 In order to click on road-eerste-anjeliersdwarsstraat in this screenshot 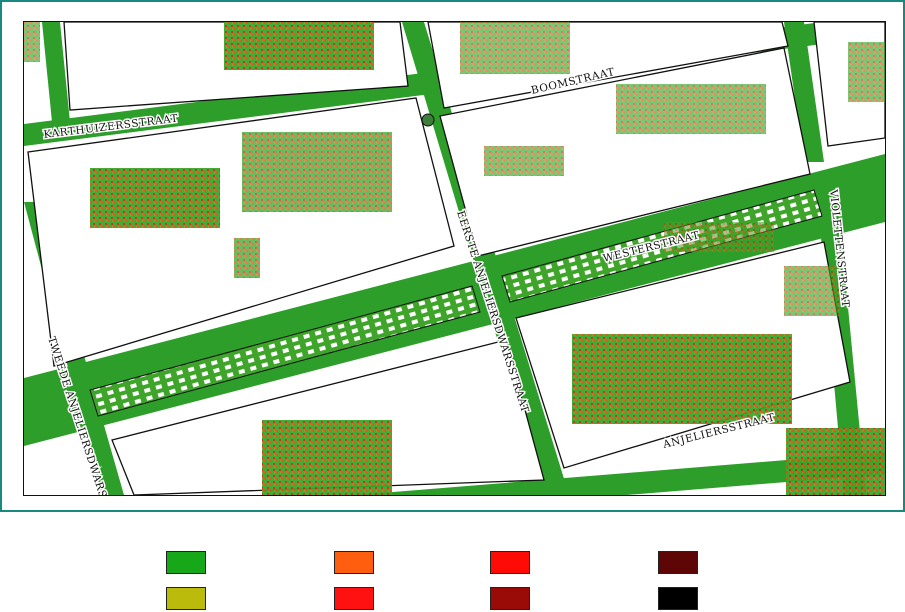, I will do `click(485, 258)`.